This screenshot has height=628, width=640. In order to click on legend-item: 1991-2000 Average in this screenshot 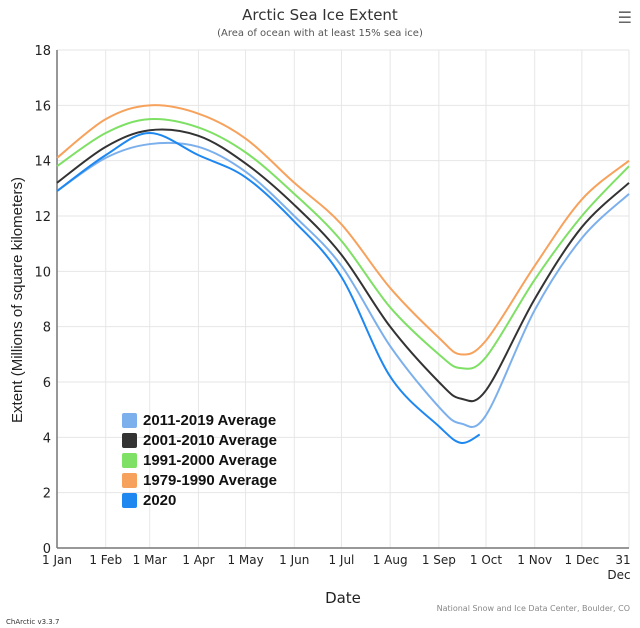, I will do `click(199, 460)`.